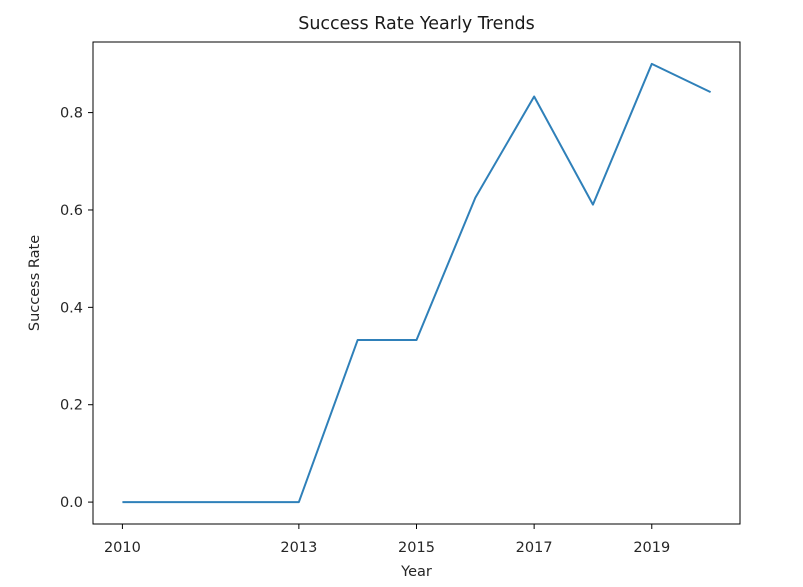 Image resolution: width=803 pixels, height=587 pixels. What do you see at coordinates (387, 540) in the screenshot?
I see `x-axis-ticks: 2010 2013 2015 2017 2019` at bounding box center [387, 540].